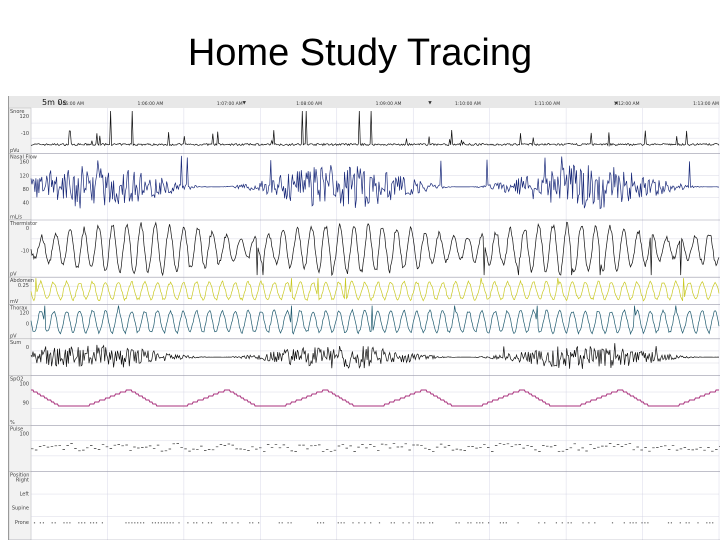  I want to click on time-label-2: 1:07:00 AM, so click(230, 104).